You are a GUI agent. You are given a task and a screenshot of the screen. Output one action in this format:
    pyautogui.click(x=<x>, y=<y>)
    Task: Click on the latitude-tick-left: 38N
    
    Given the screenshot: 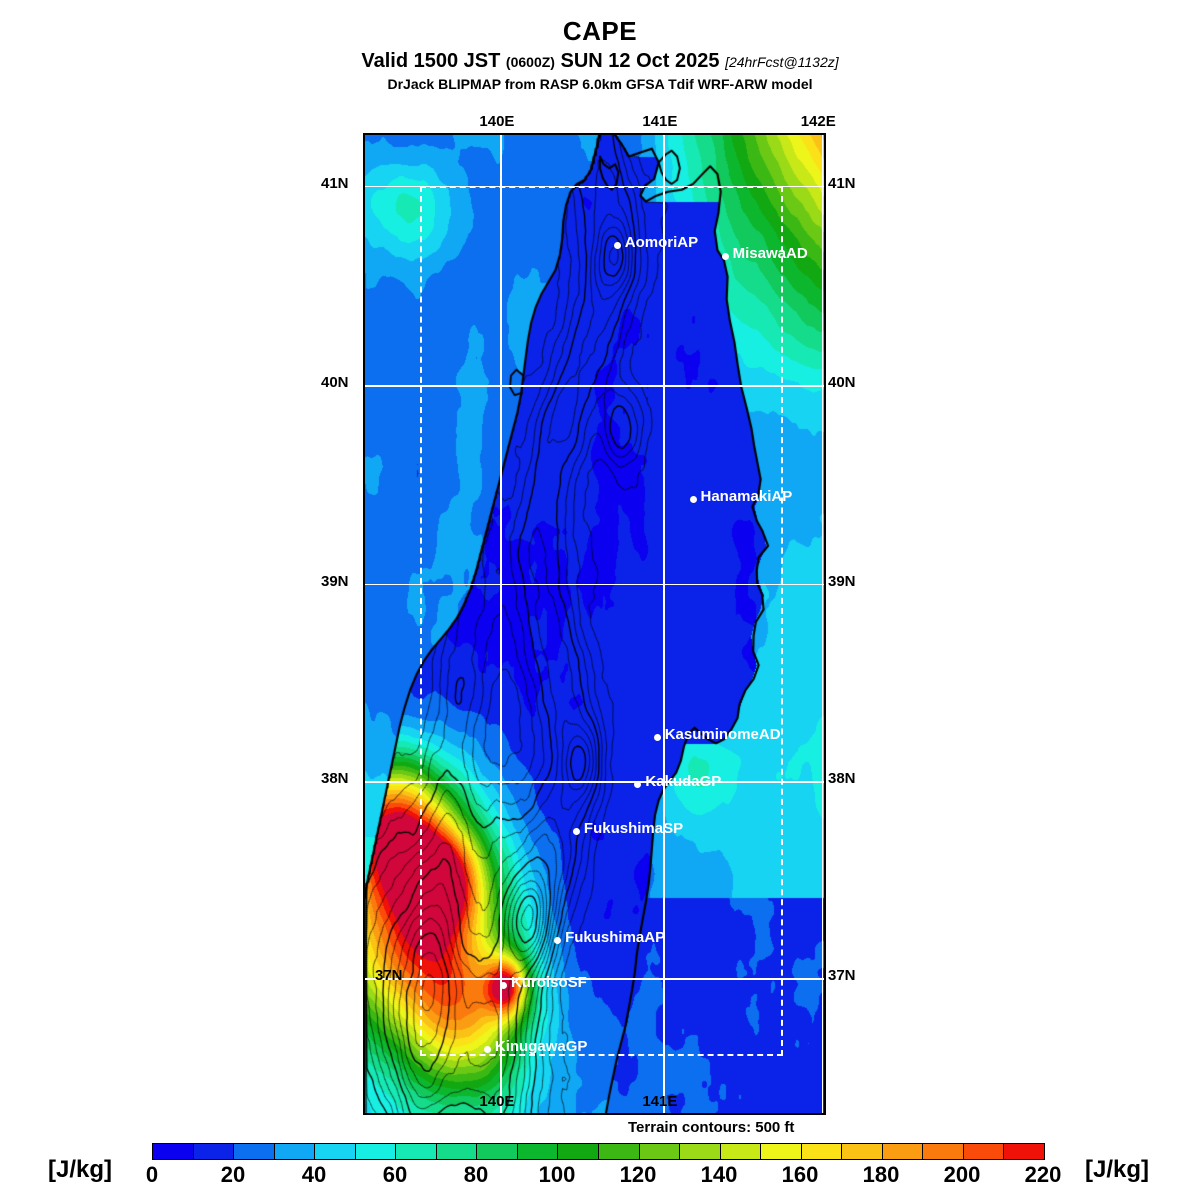 What is the action you would take?
    pyautogui.click(x=335, y=779)
    